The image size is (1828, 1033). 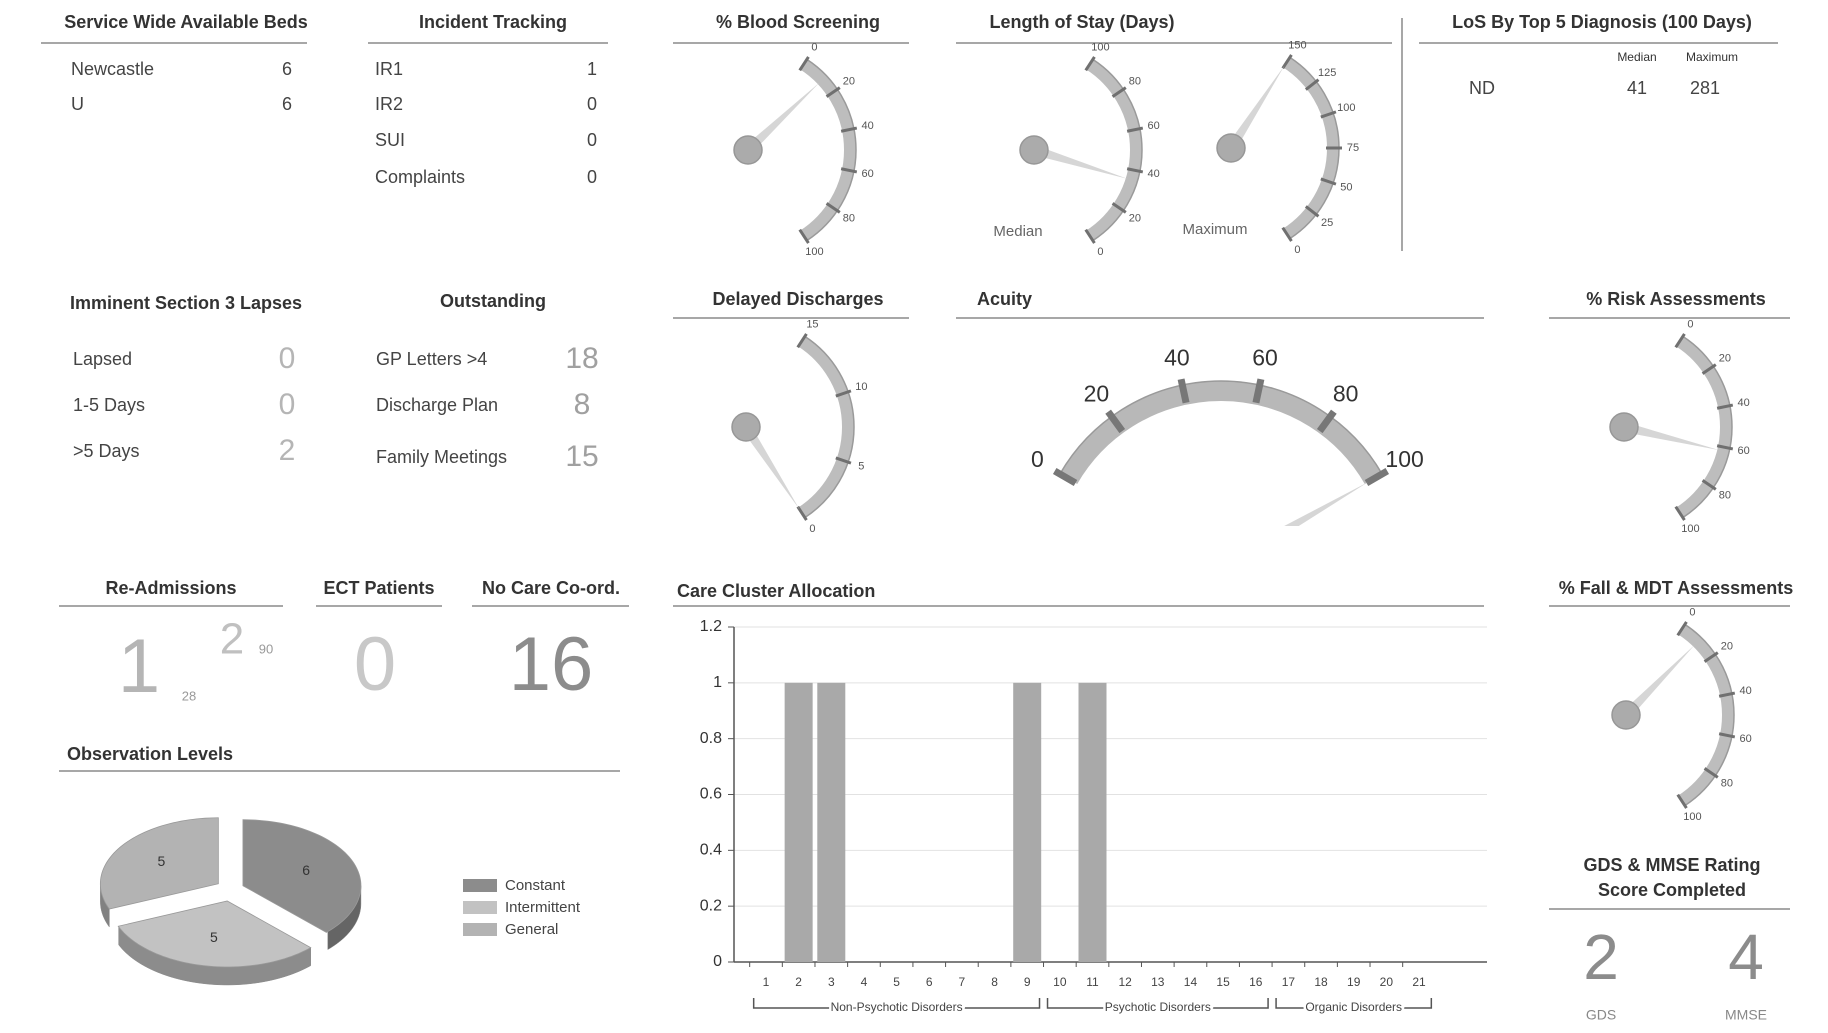 I want to click on gauge-tick-label: 25, so click(x=1327, y=223).